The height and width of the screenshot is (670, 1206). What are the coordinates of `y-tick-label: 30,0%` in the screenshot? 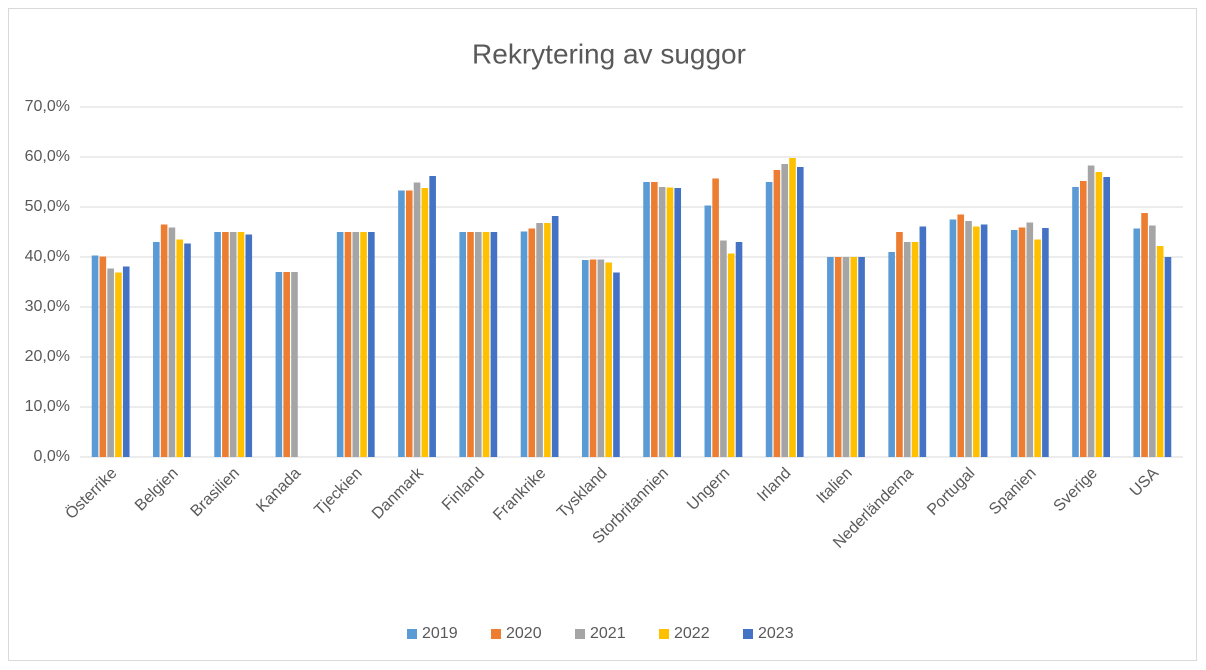 It's located at (47, 306).